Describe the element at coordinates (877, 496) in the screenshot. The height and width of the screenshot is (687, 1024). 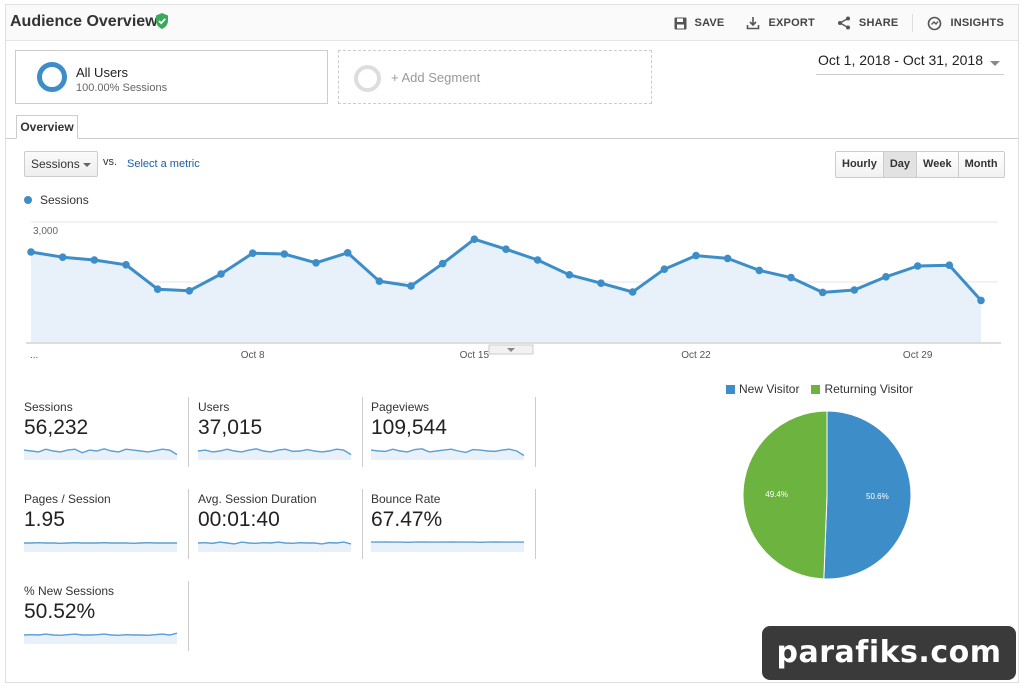
I see `pie-slice-label: 50.6%` at that location.